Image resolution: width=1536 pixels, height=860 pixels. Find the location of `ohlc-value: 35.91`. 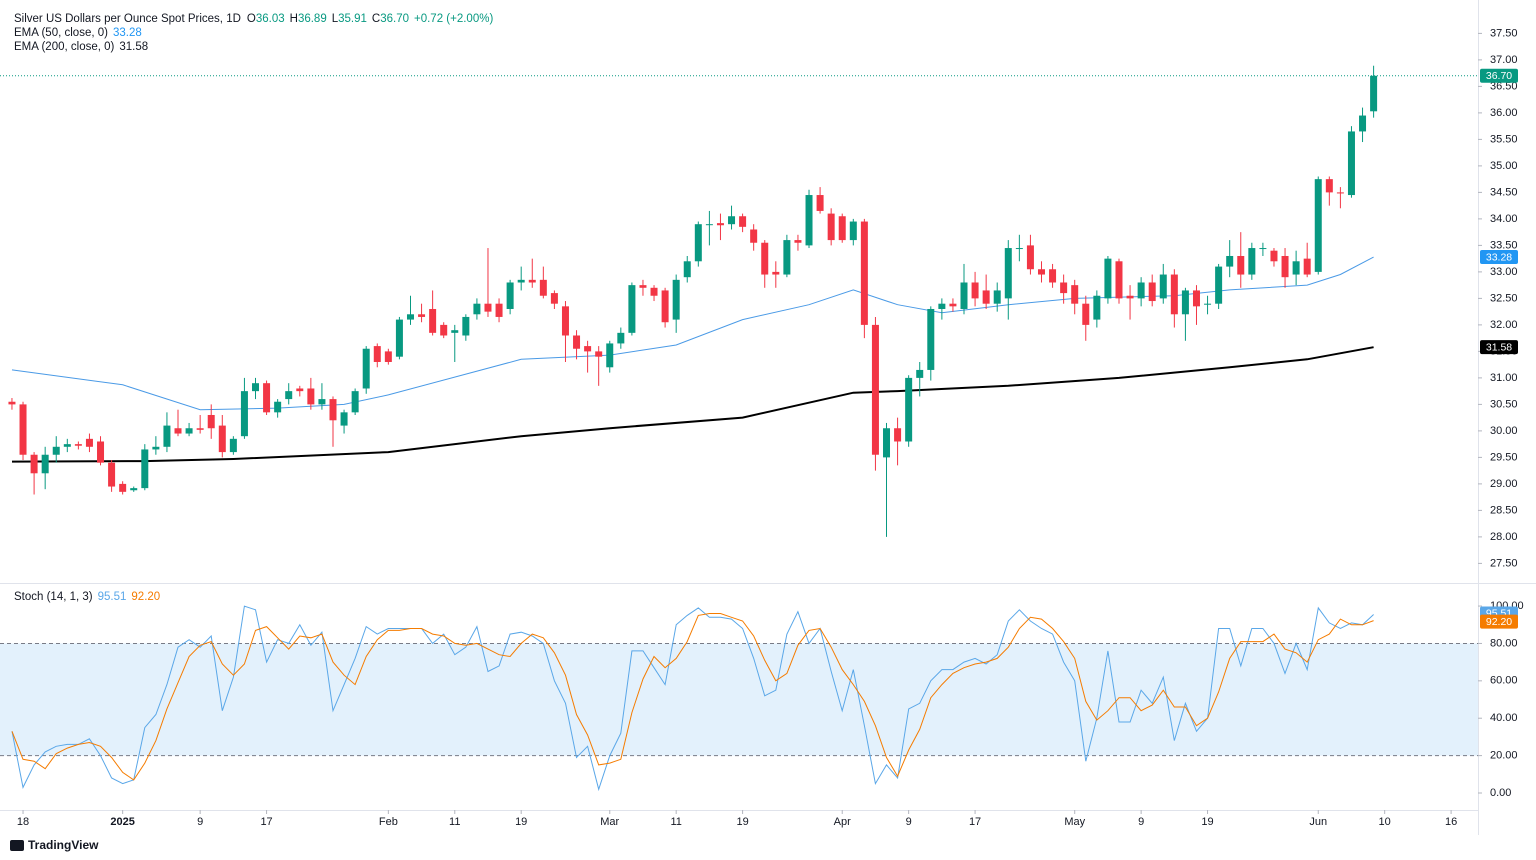

ohlc-value: 35.91 is located at coordinates (352, 19).